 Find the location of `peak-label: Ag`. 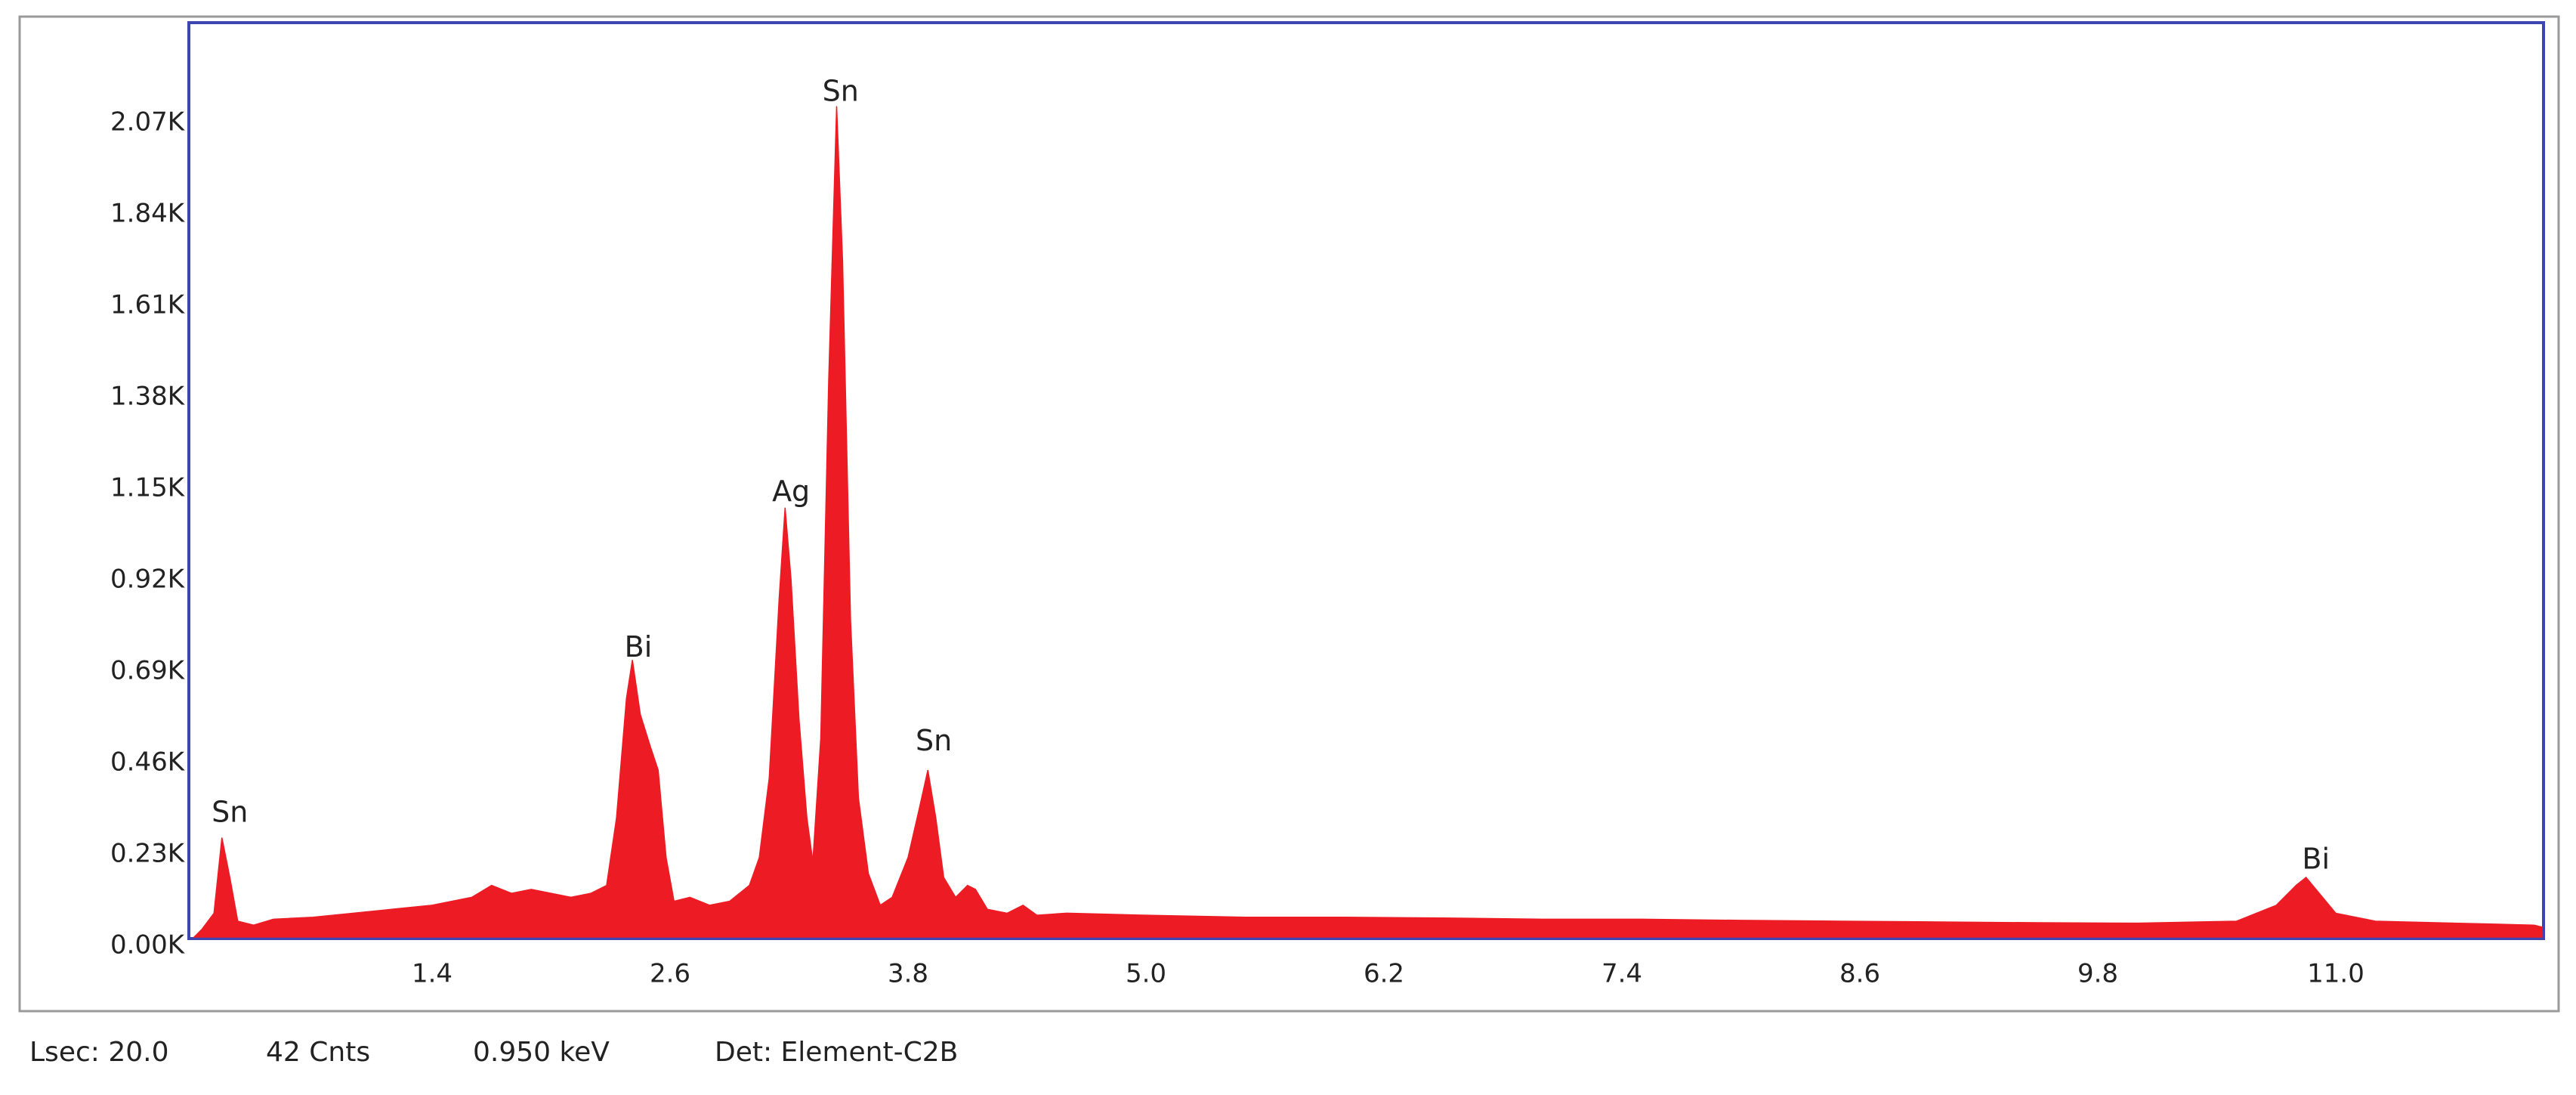

peak-label: Ag is located at coordinates (791, 491).